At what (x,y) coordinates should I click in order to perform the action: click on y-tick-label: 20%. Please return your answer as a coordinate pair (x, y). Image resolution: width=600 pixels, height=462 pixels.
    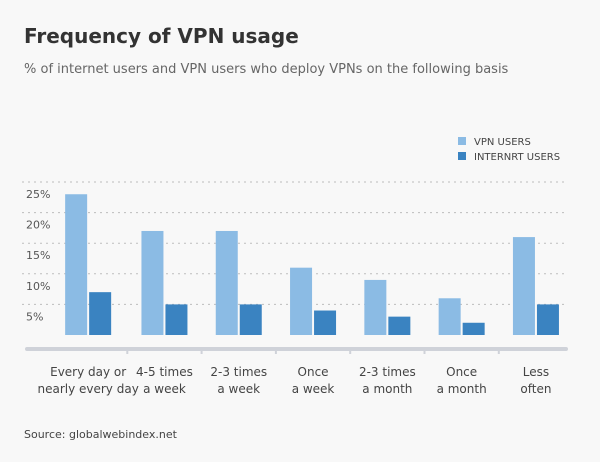
    Looking at the image, I should click on (38, 225).